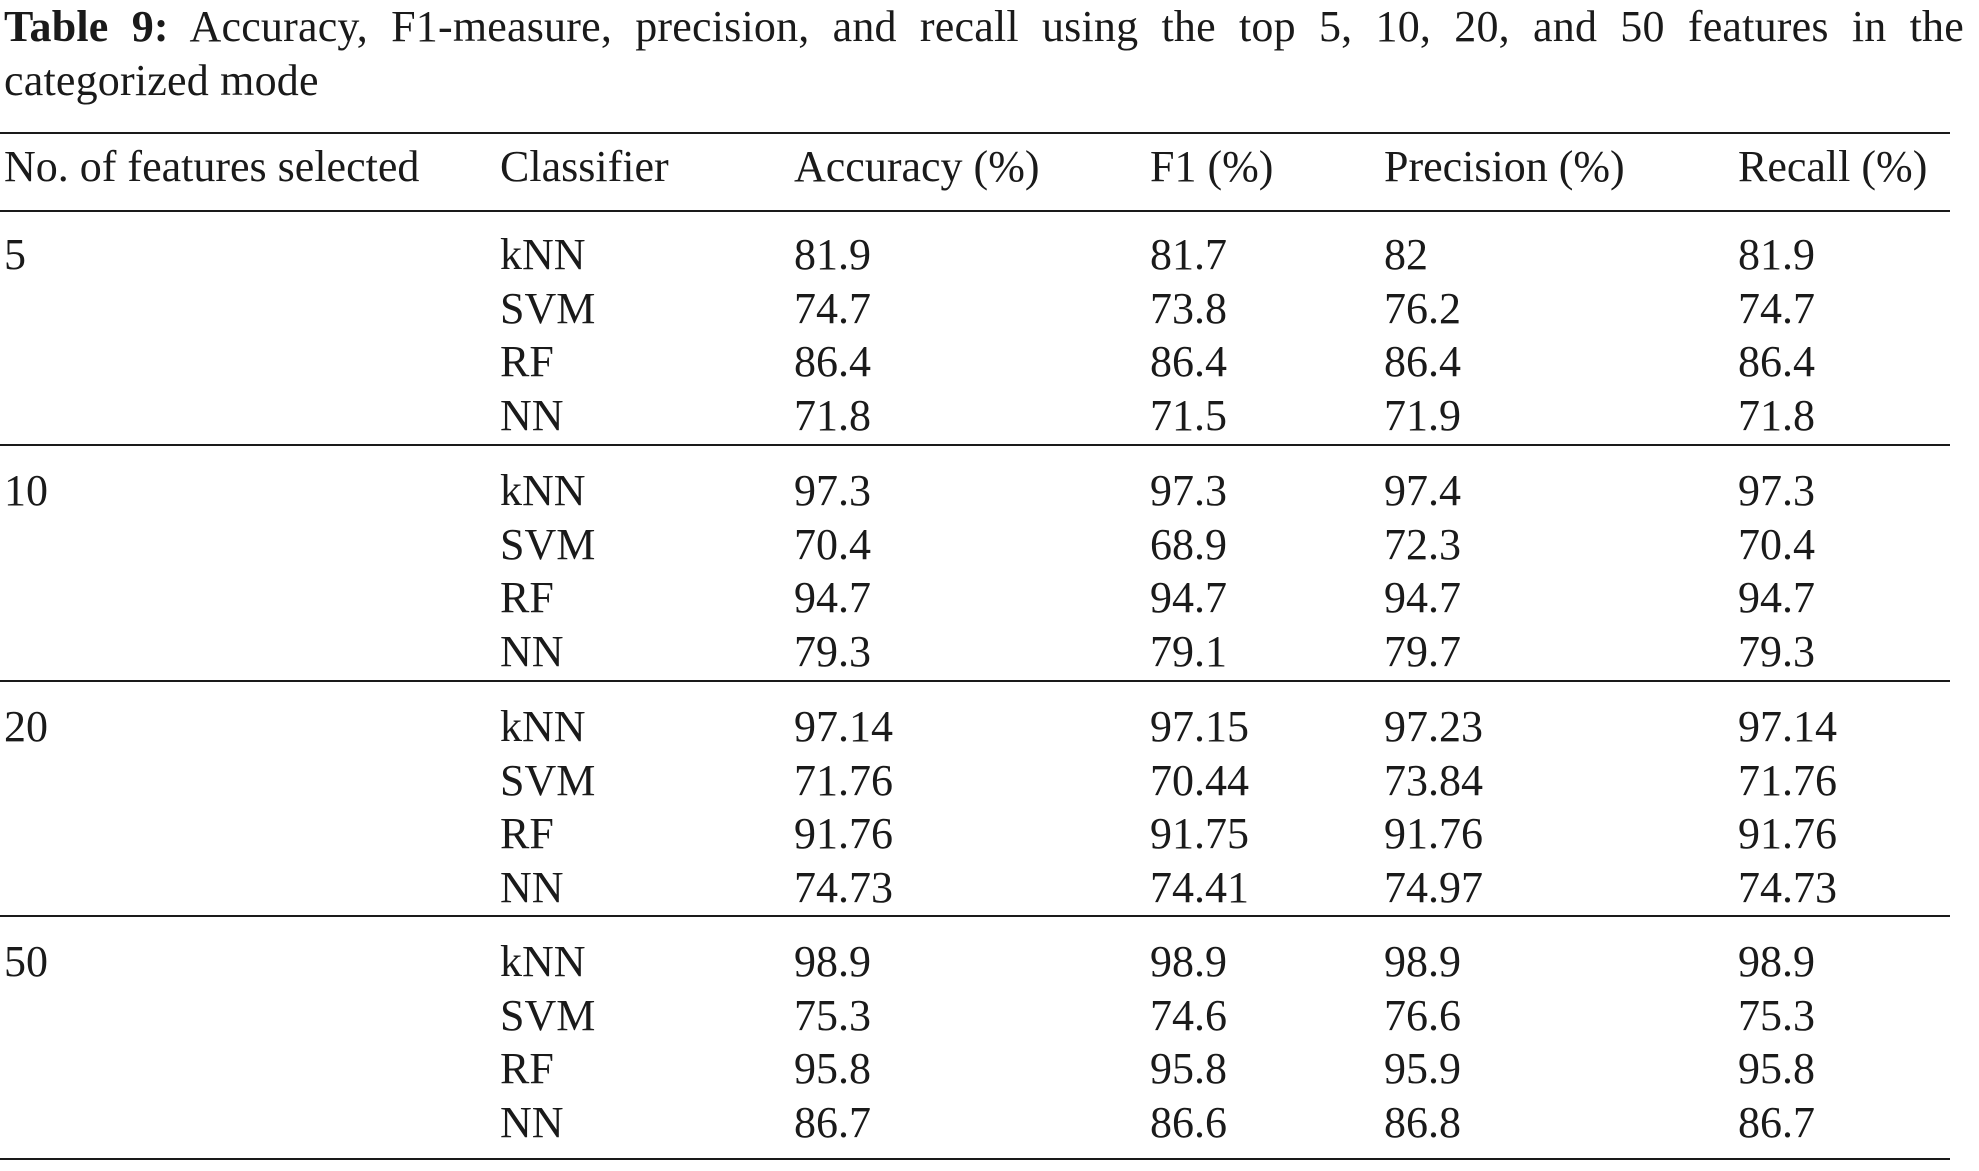 The width and height of the screenshot is (1979, 1171). I want to click on recall-cell: 70.4, so click(1776, 544).